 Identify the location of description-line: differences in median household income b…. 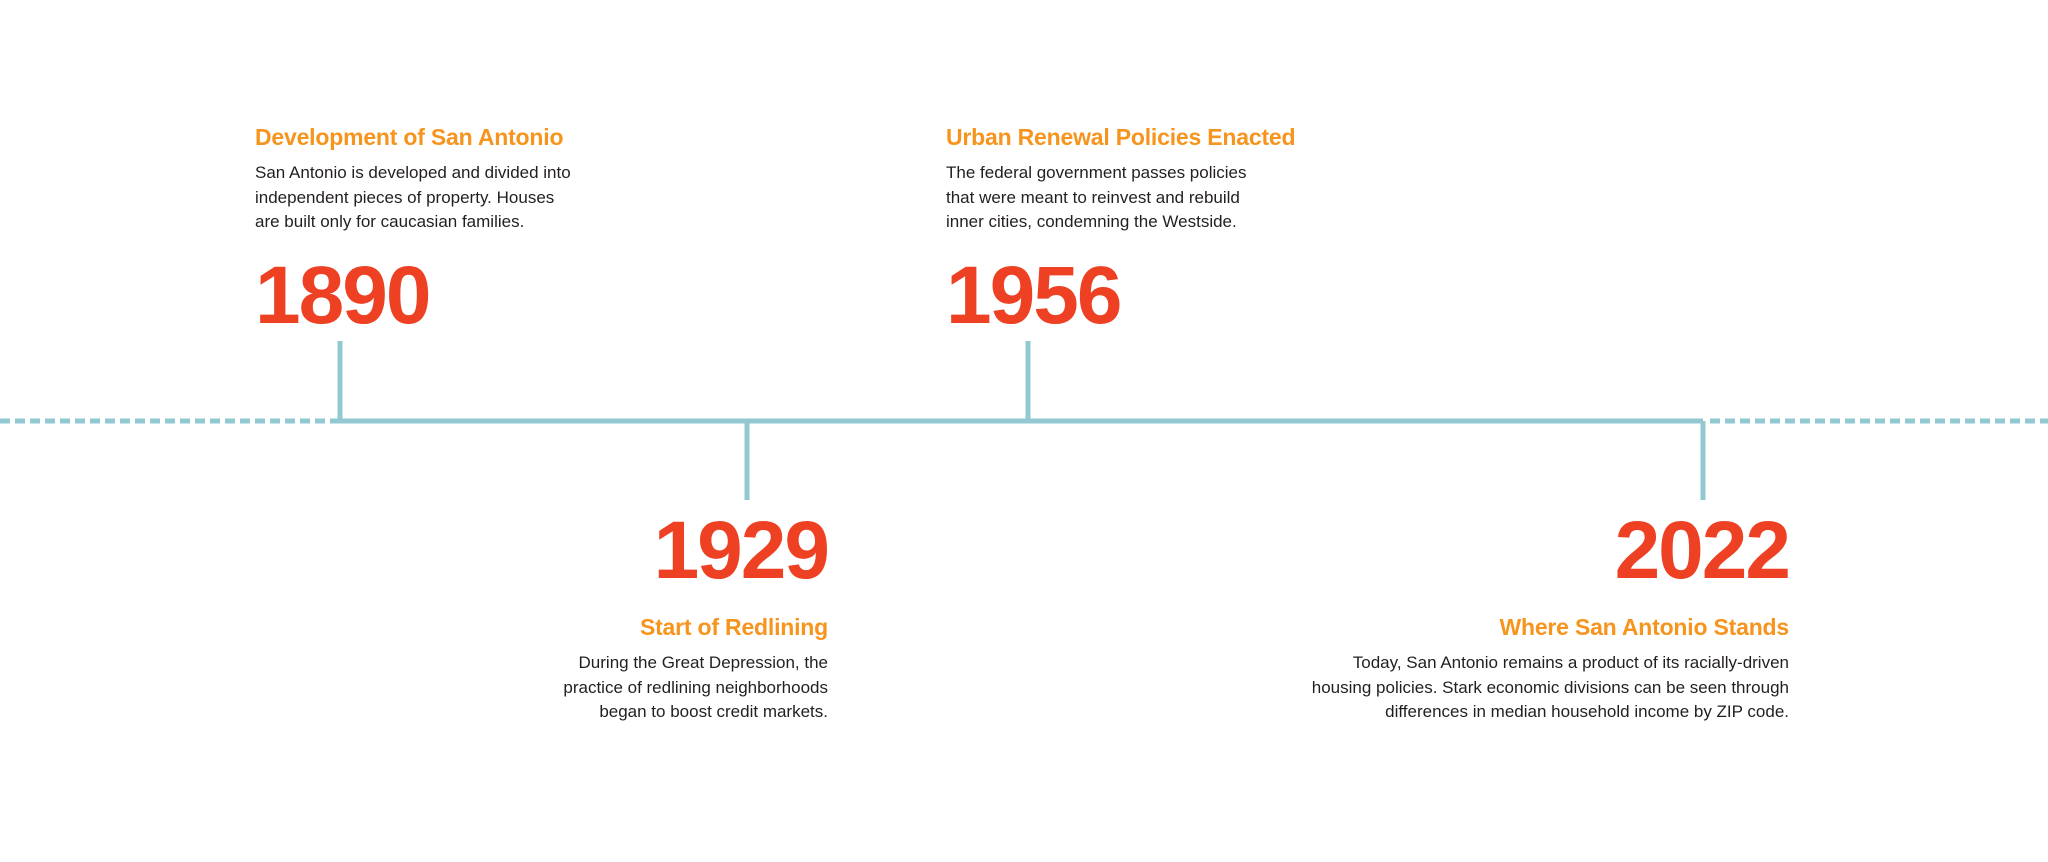
(1587, 711).